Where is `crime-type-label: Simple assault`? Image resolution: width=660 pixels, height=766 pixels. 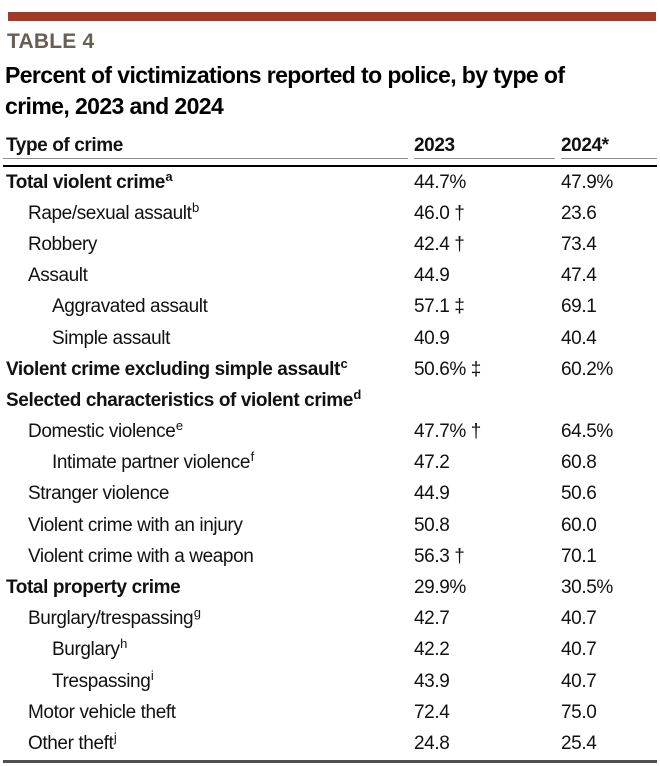 crime-type-label: Simple assault is located at coordinates (111, 338).